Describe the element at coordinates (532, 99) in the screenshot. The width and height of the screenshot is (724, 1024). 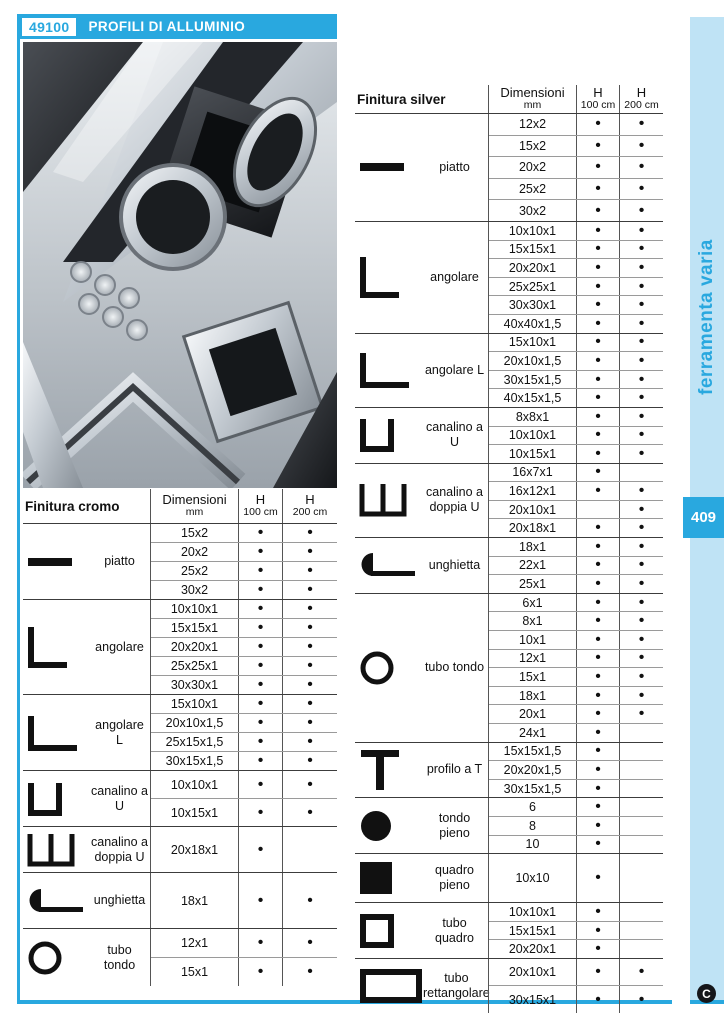
I see `column-dimensions: Dimensioni mm` at that location.